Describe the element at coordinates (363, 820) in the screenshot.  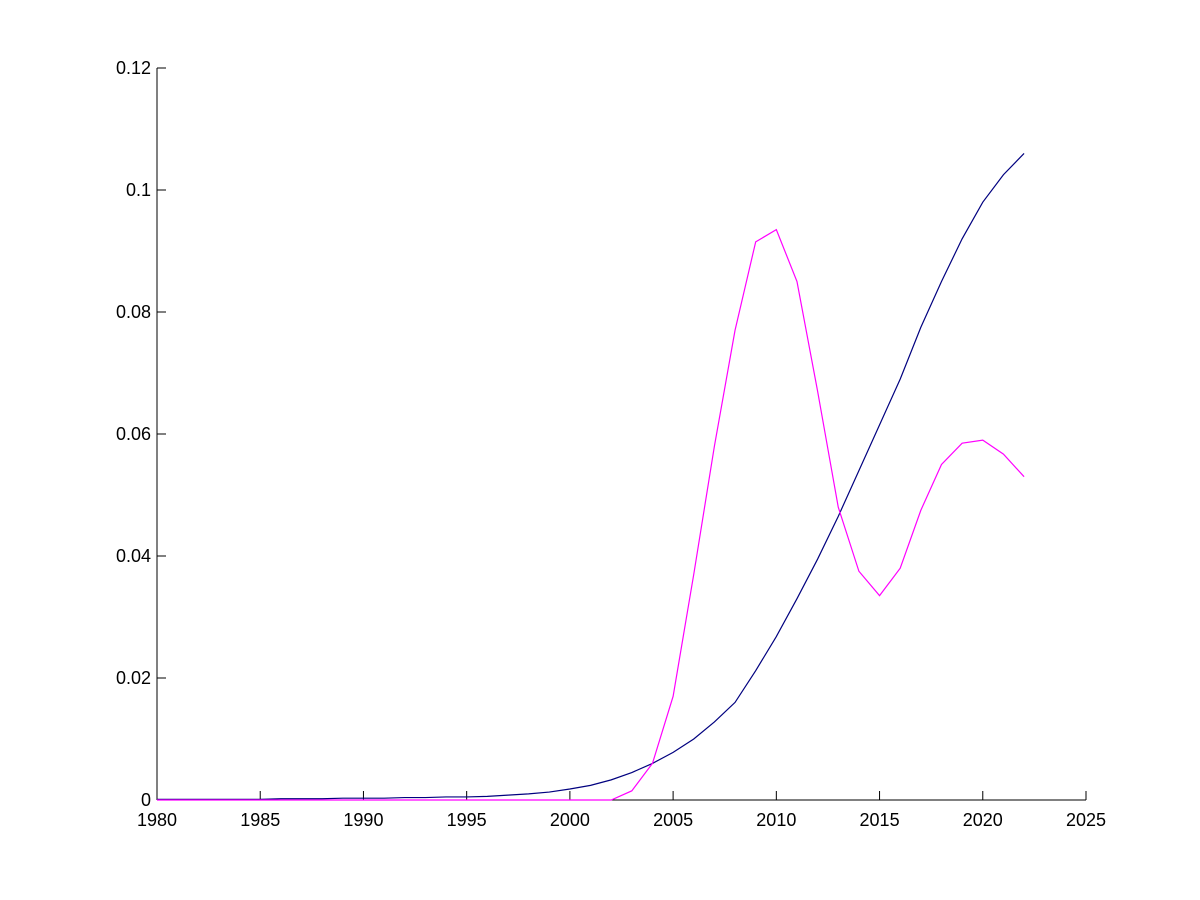
I see `x-tick-label: 1990` at that location.